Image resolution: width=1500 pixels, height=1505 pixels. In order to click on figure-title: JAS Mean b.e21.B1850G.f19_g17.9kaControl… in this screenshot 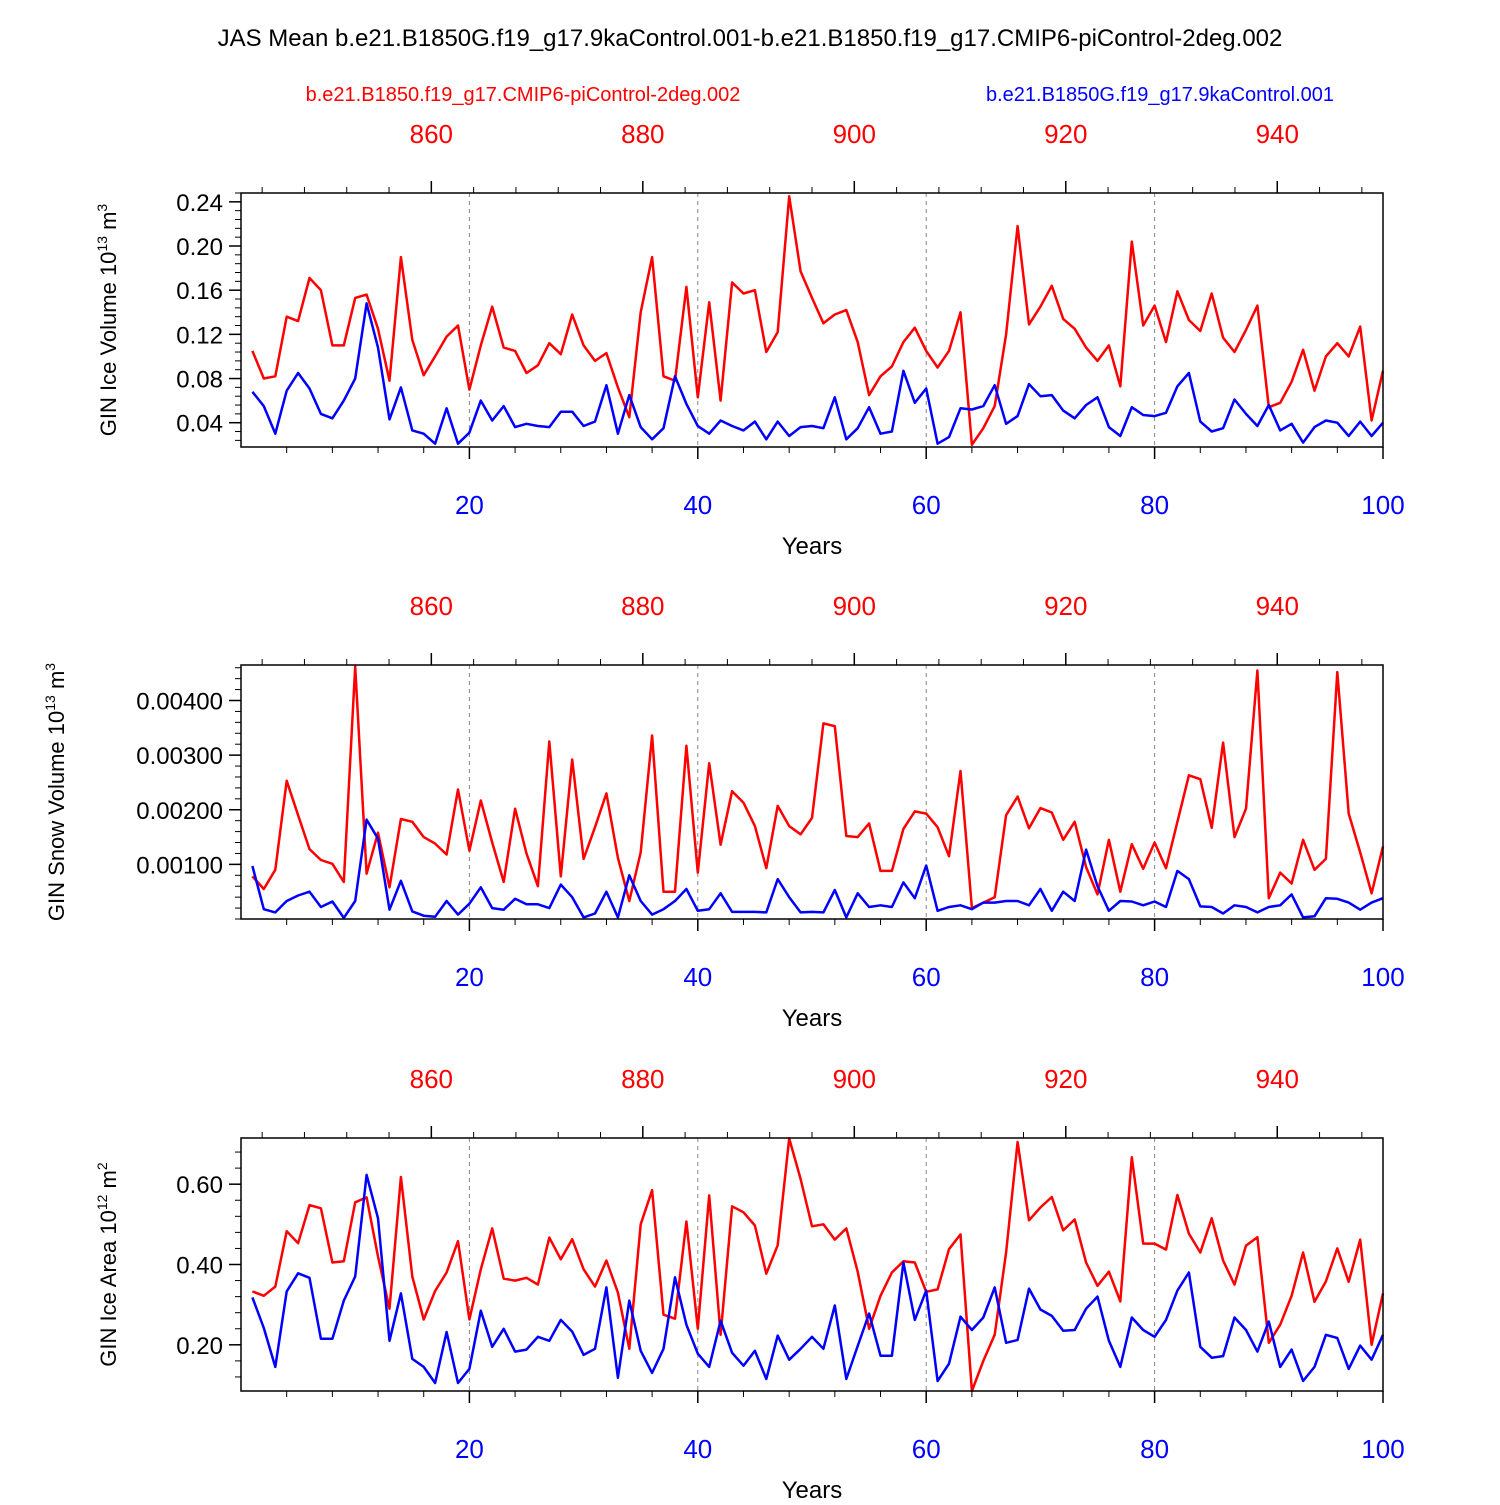, I will do `click(750, 38)`.